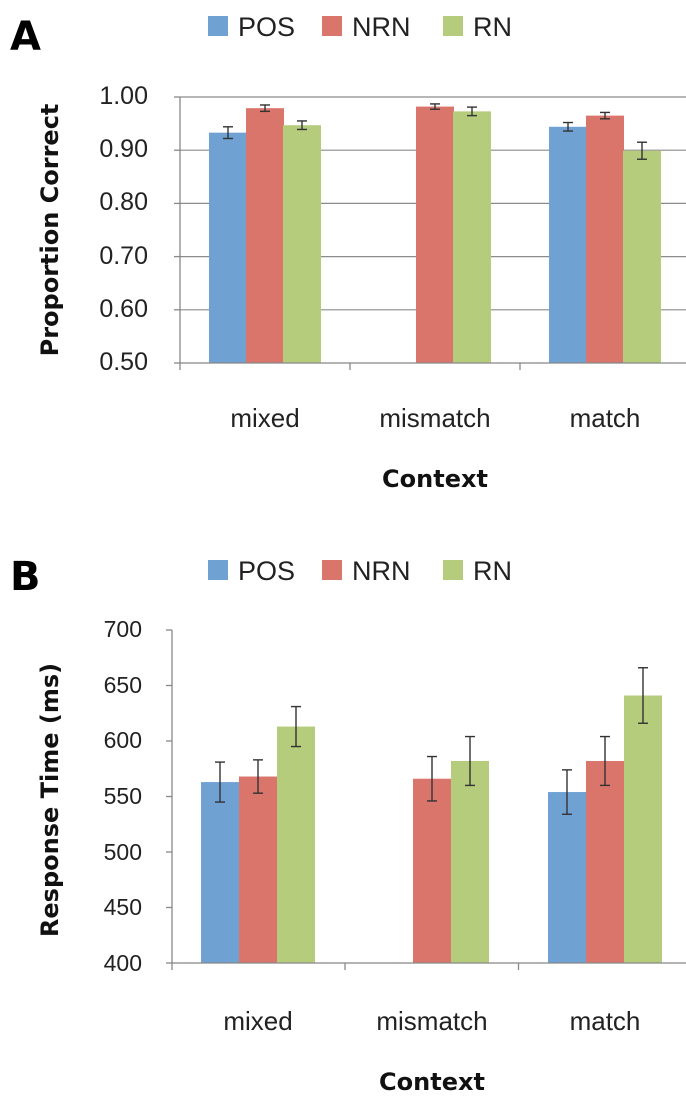 The height and width of the screenshot is (1097, 686). I want to click on y-tick-label: 500, so click(123, 852).